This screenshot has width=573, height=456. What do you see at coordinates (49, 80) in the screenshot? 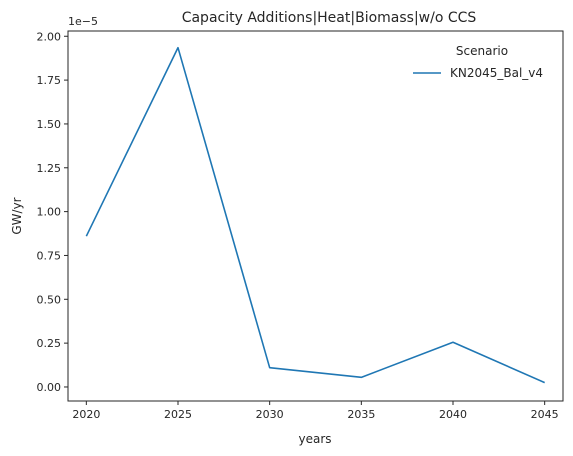
I see `y-tick-label: 1.75` at bounding box center [49, 80].